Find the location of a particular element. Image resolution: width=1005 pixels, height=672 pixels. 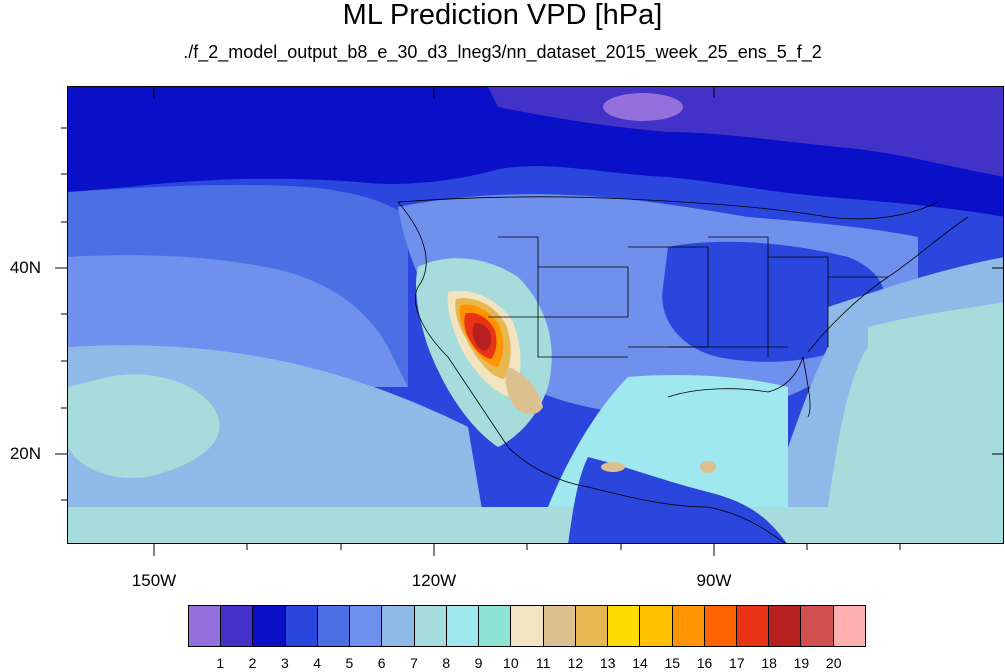

field-yucatan-spot is located at coordinates (708, 467).